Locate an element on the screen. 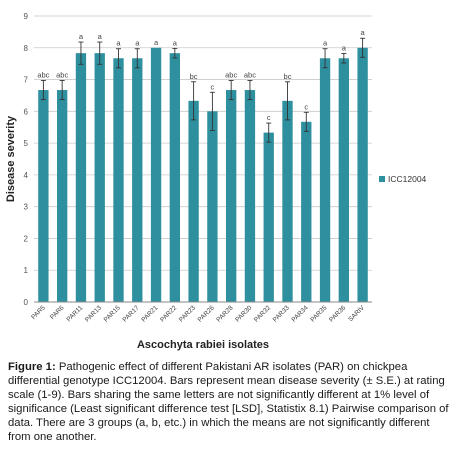  y-tick-label: 2 is located at coordinates (26, 238).